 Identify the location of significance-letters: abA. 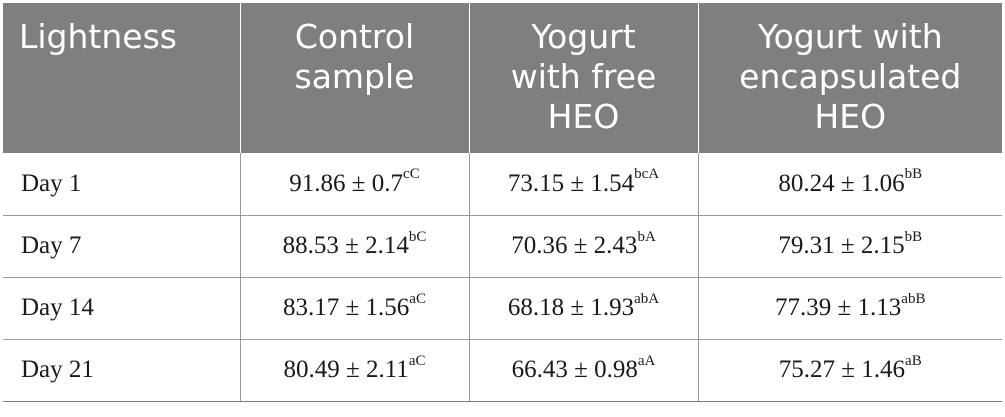
(647, 298).